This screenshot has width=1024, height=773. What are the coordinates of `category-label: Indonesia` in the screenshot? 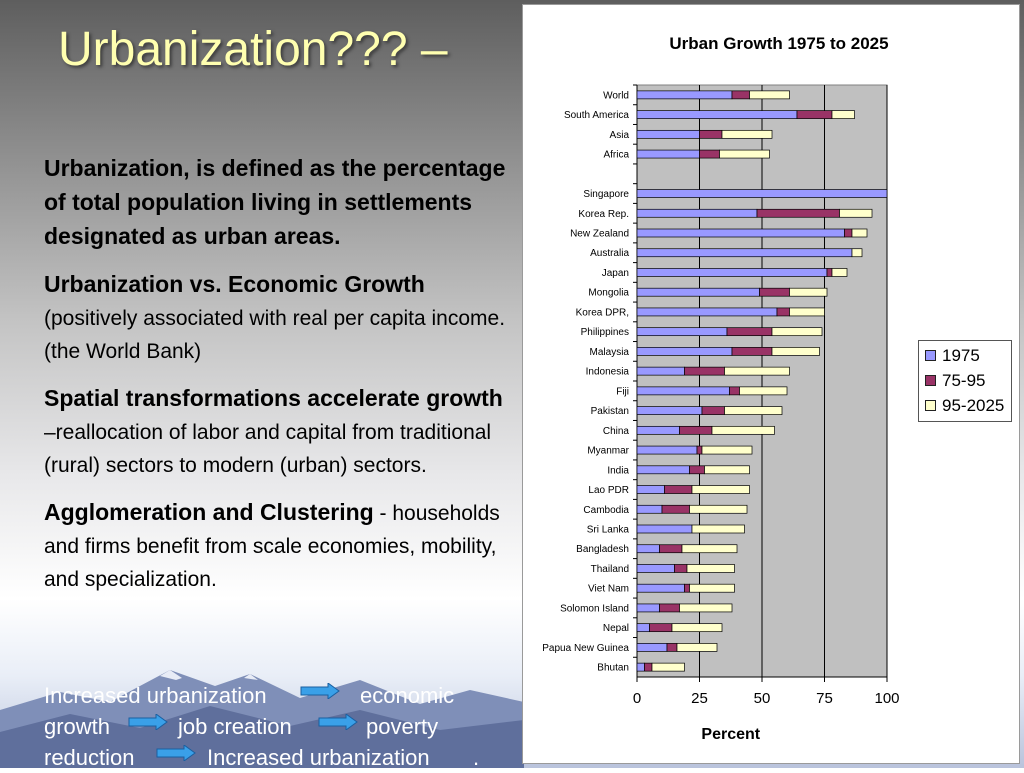 It's located at (608, 372).